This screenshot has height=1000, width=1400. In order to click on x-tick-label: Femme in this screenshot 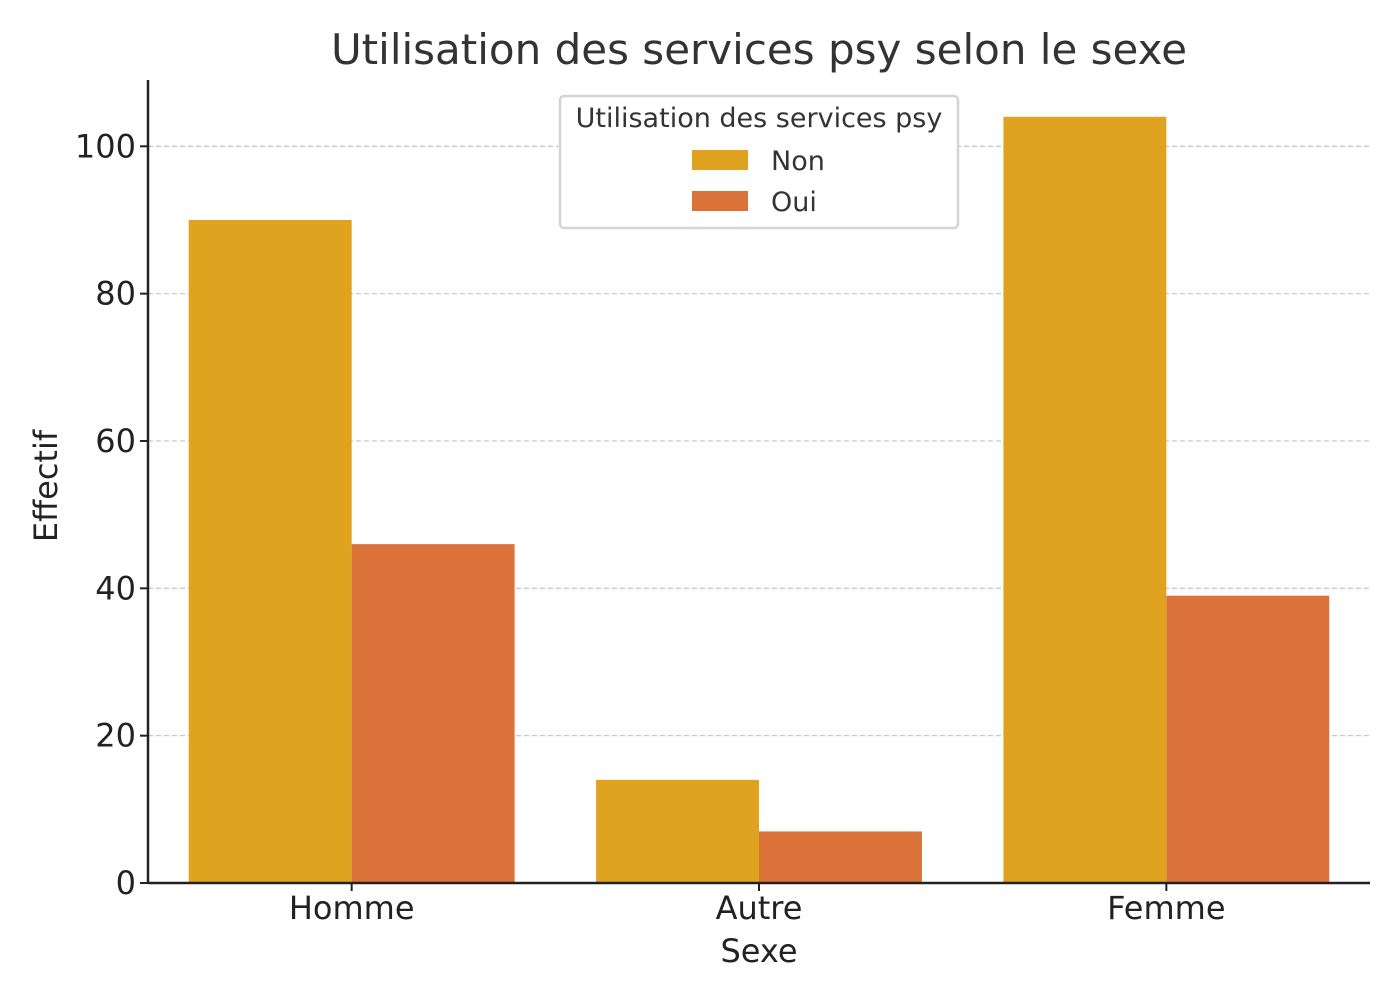, I will do `click(1166, 908)`.